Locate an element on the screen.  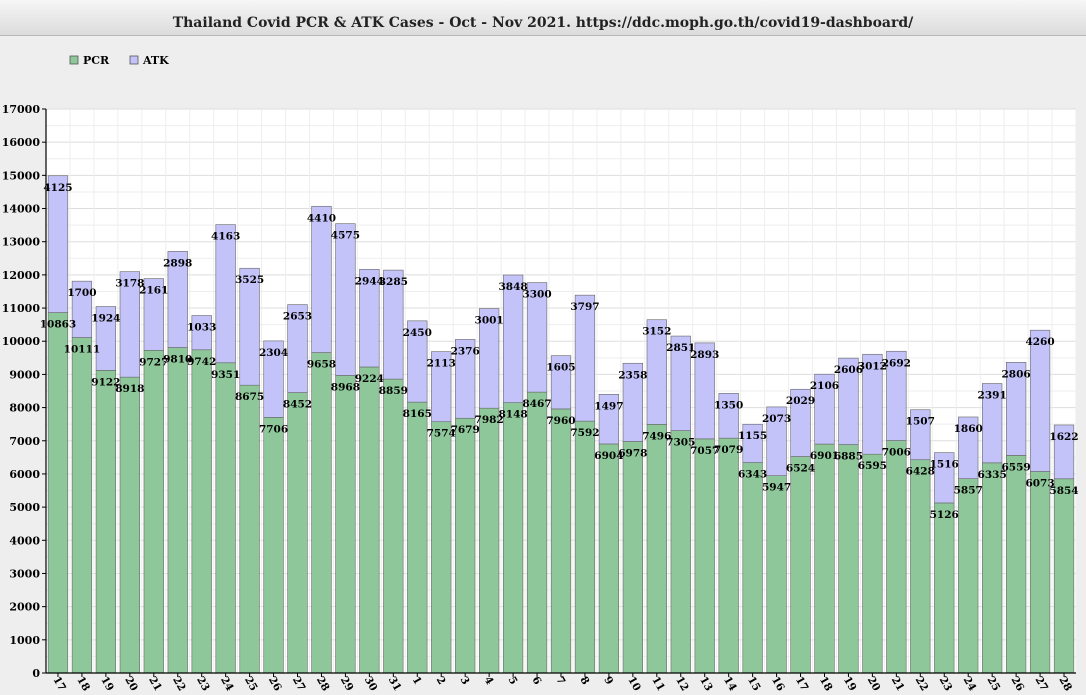
data-label-atk: 2944 is located at coordinates (369, 281).